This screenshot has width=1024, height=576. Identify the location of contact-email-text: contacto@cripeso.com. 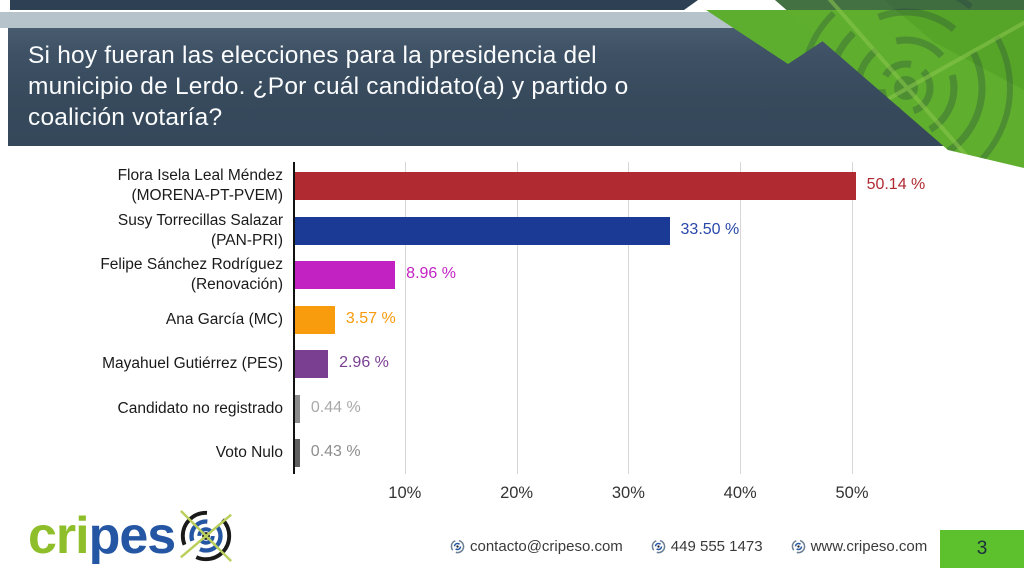
(546, 546).